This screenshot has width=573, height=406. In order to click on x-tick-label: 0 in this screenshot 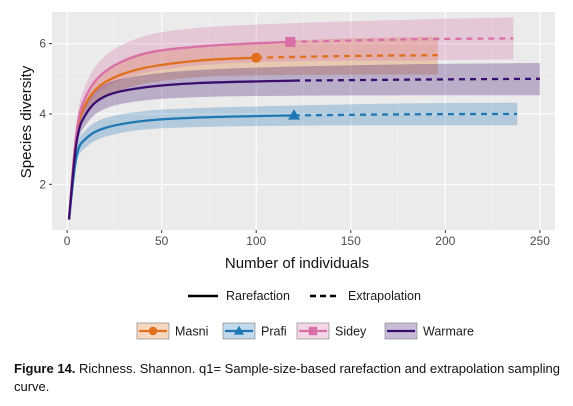, I will do `click(67, 241)`.